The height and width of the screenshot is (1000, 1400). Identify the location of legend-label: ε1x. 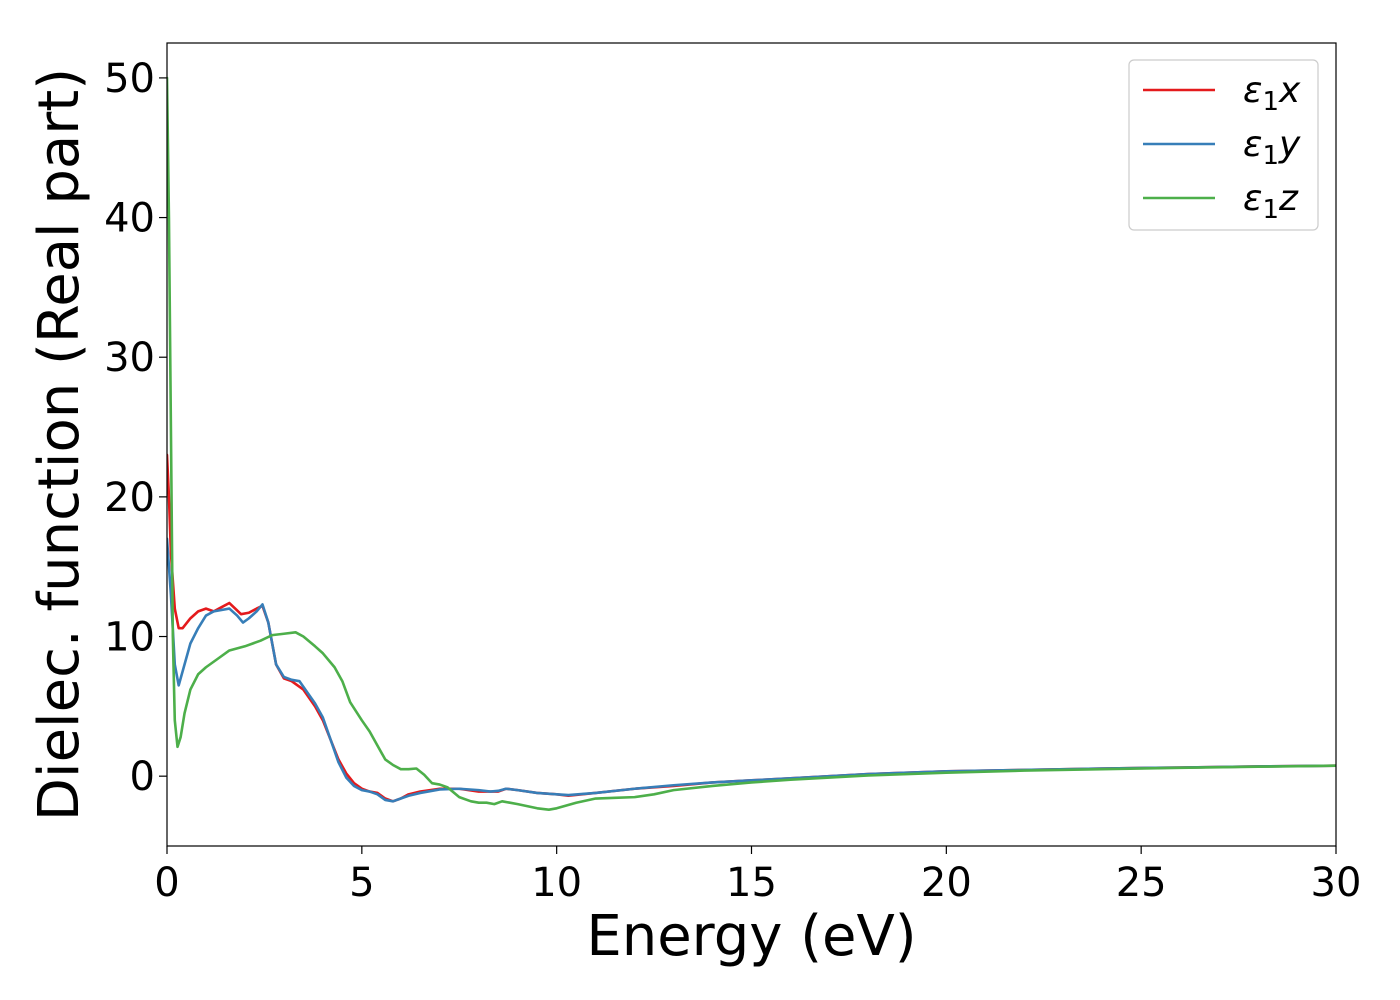
(1272, 93).